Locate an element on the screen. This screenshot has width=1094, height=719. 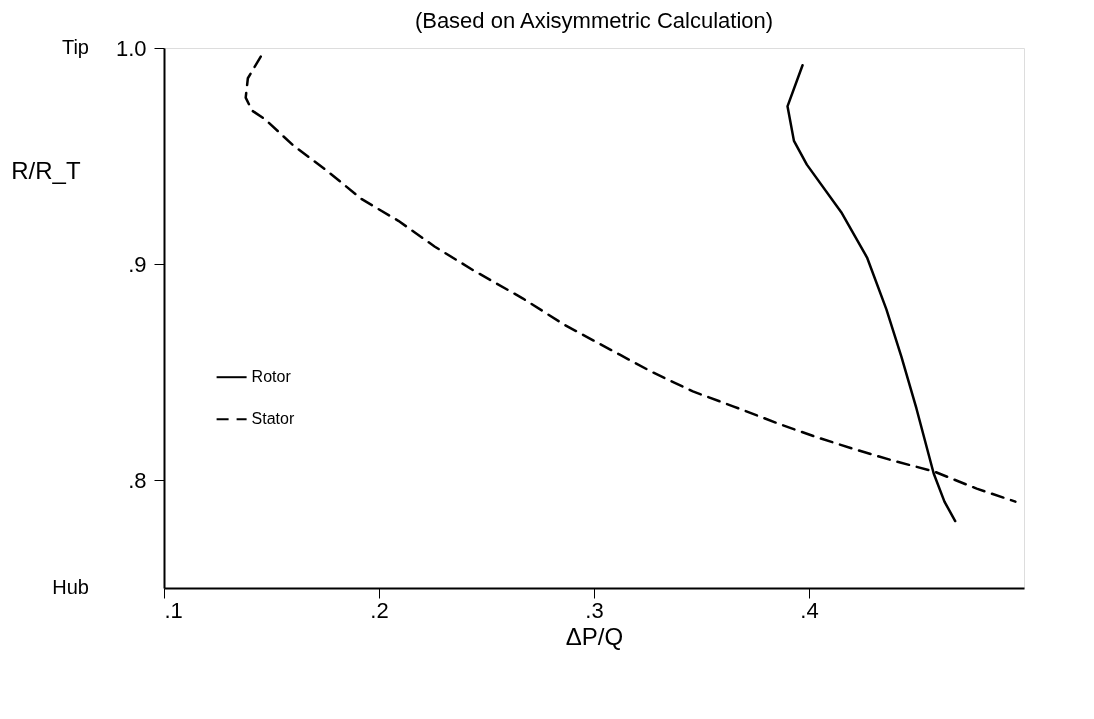
text: Hub is located at coordinates (70, 587).